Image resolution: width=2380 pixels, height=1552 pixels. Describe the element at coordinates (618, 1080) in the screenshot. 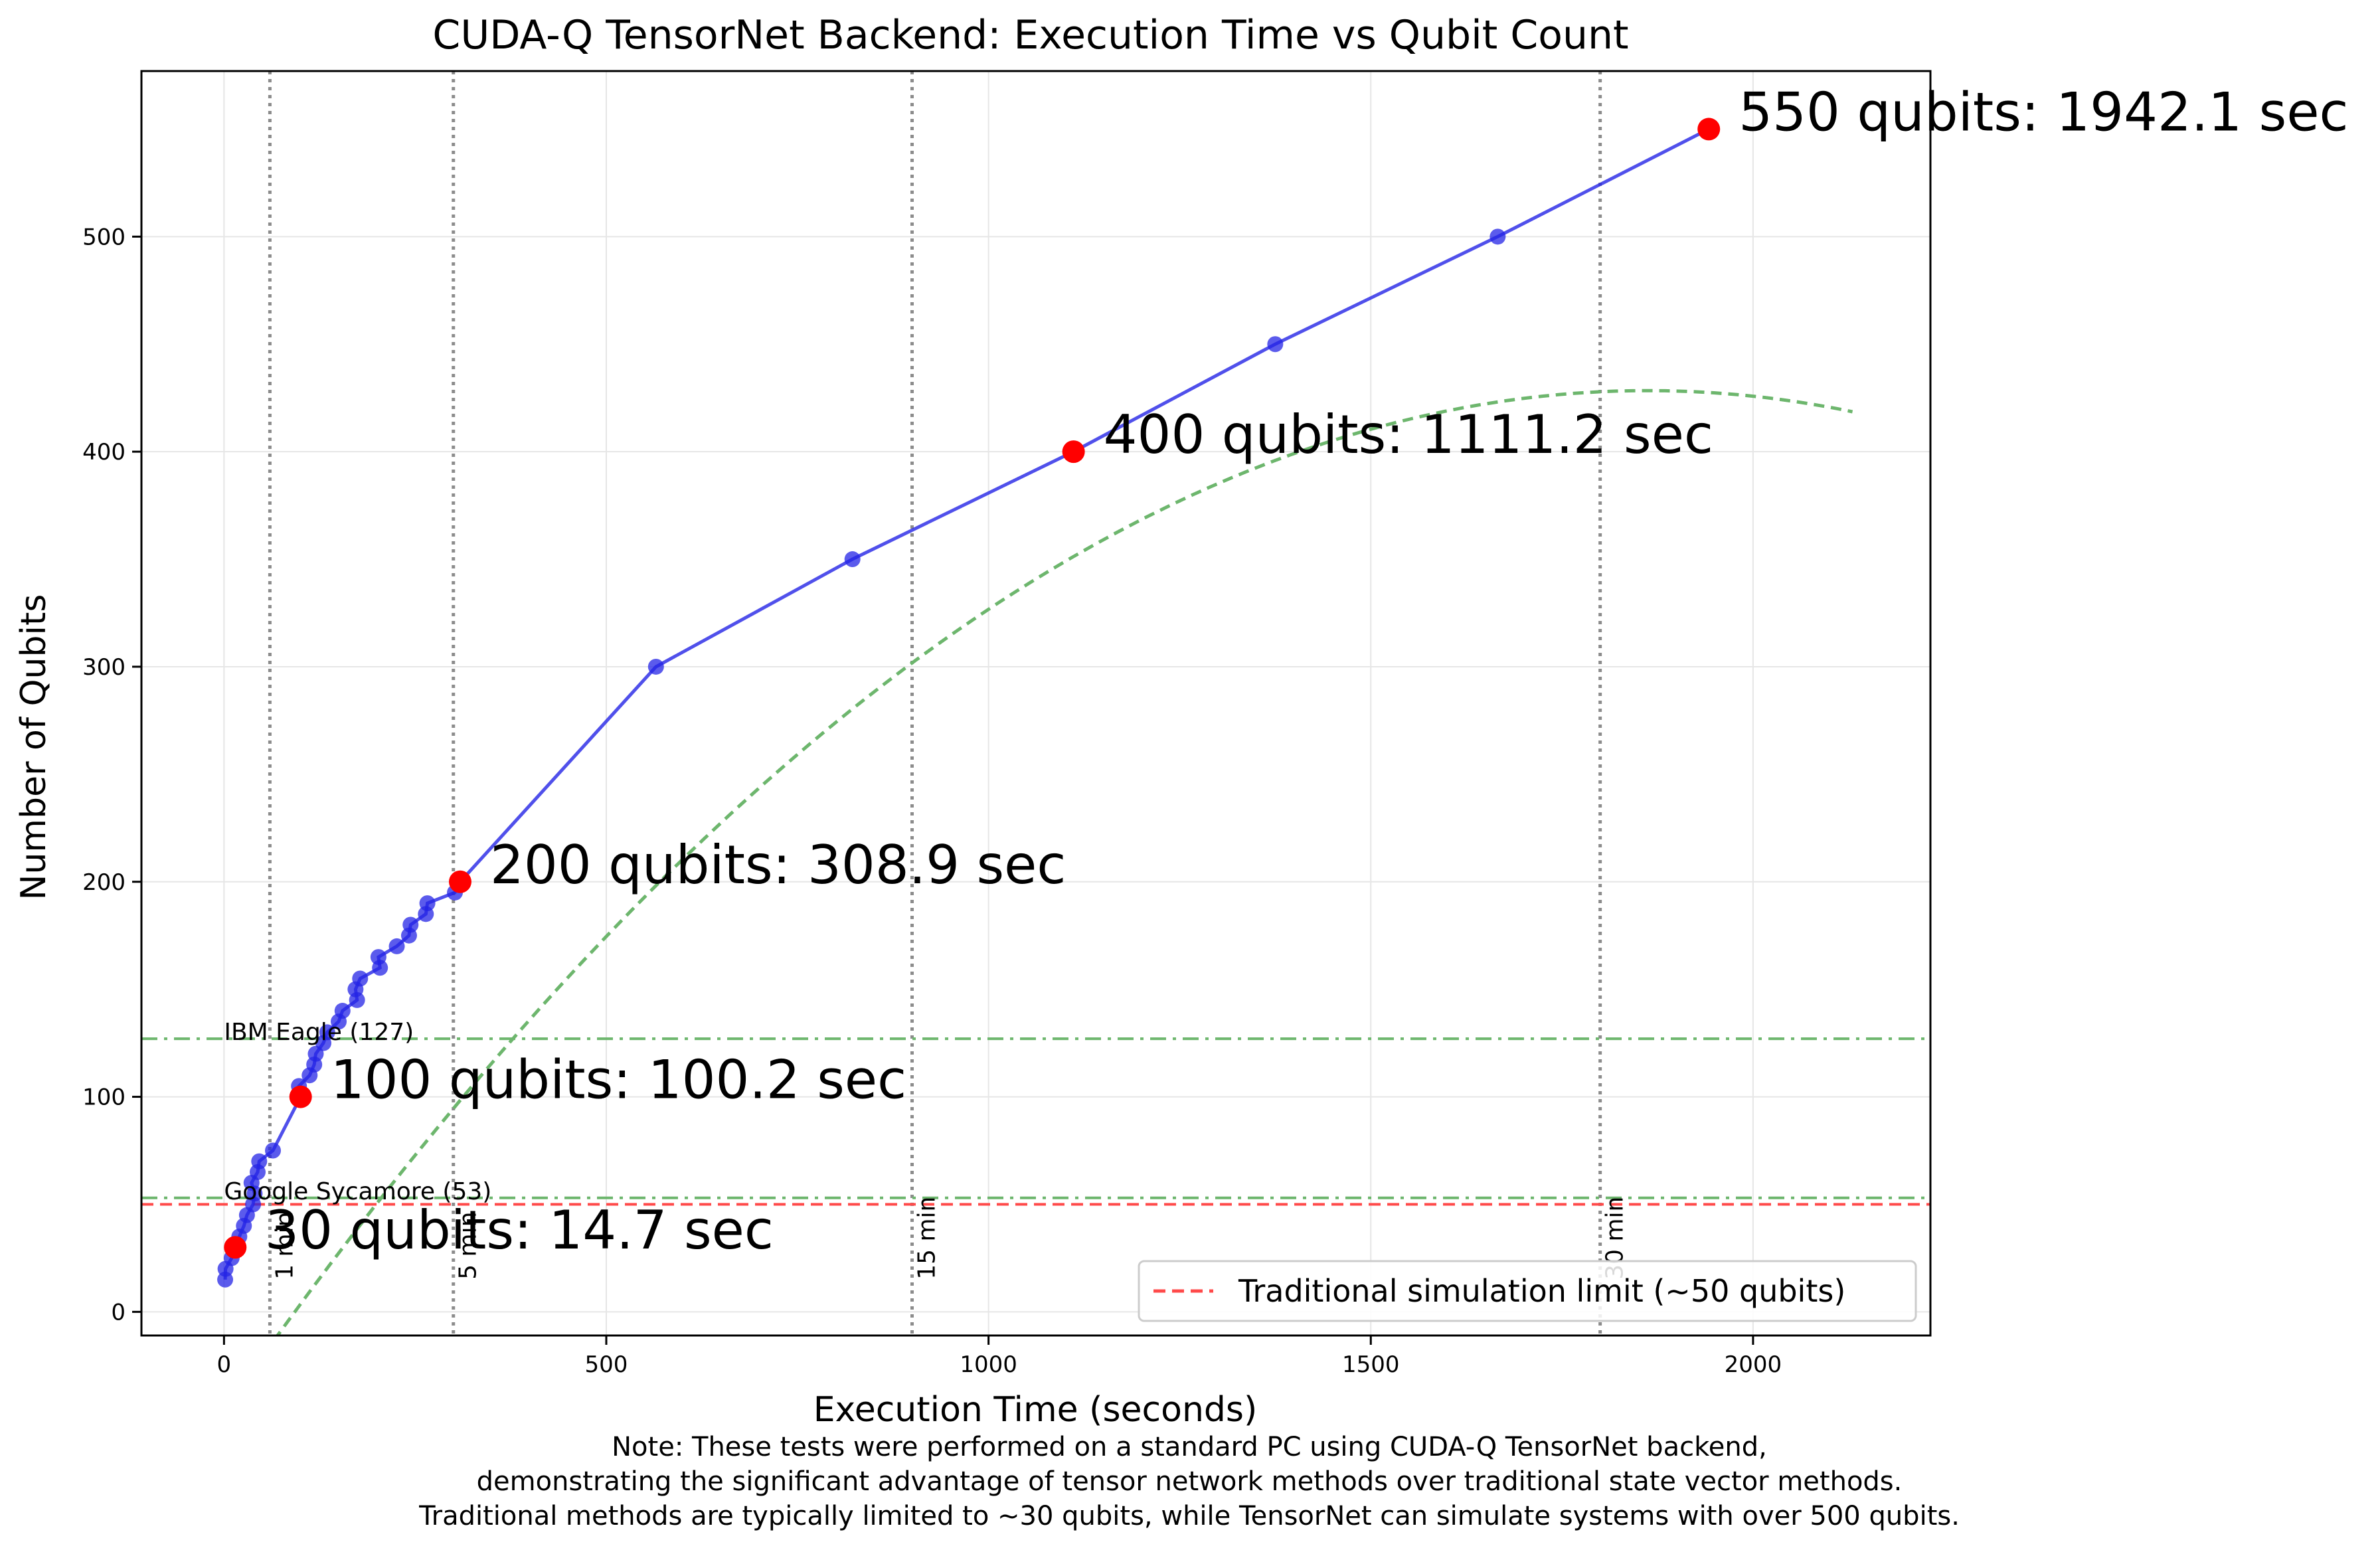

I see `point-annotation: 100 qubits: 100.2 sec` at that location.